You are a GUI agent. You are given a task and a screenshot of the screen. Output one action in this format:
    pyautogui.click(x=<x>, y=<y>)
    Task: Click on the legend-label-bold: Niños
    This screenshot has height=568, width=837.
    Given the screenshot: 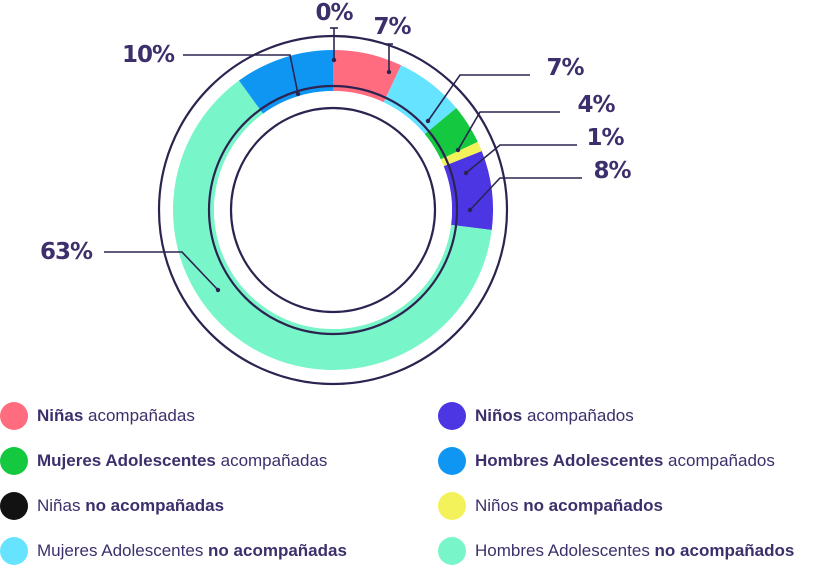 What is the action you would take?
    pyautogui.click(x=499, y=415)
    